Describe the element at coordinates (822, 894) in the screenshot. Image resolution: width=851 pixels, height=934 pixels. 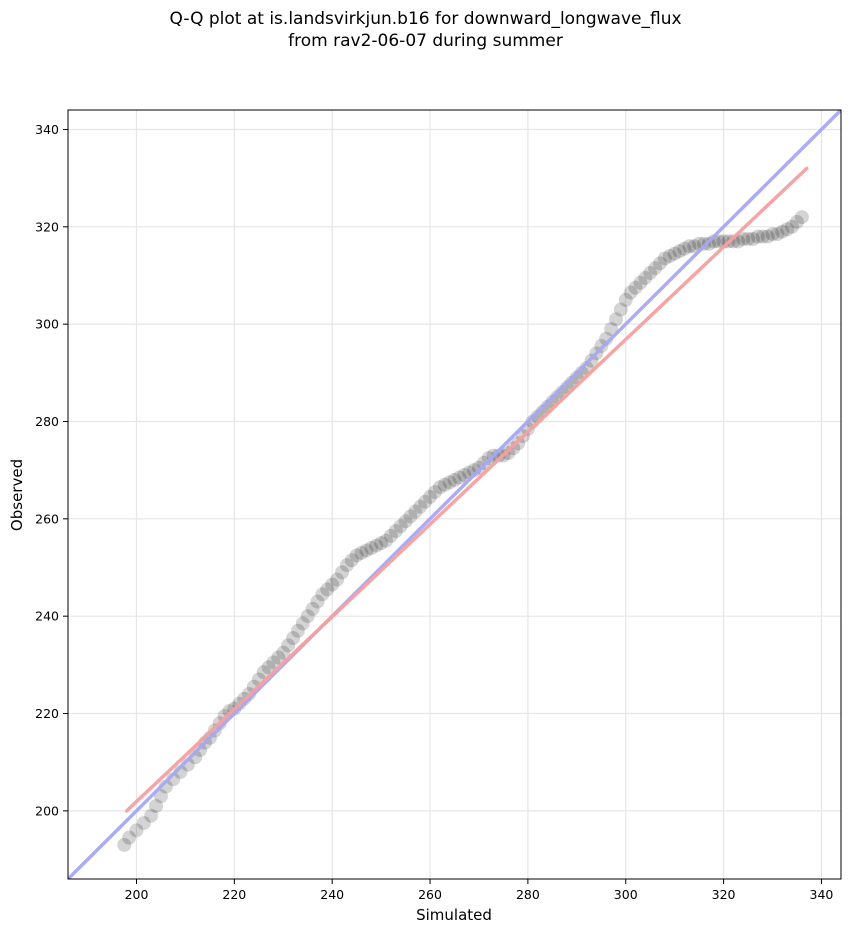
I see `x-tick-label: 340` at that location.